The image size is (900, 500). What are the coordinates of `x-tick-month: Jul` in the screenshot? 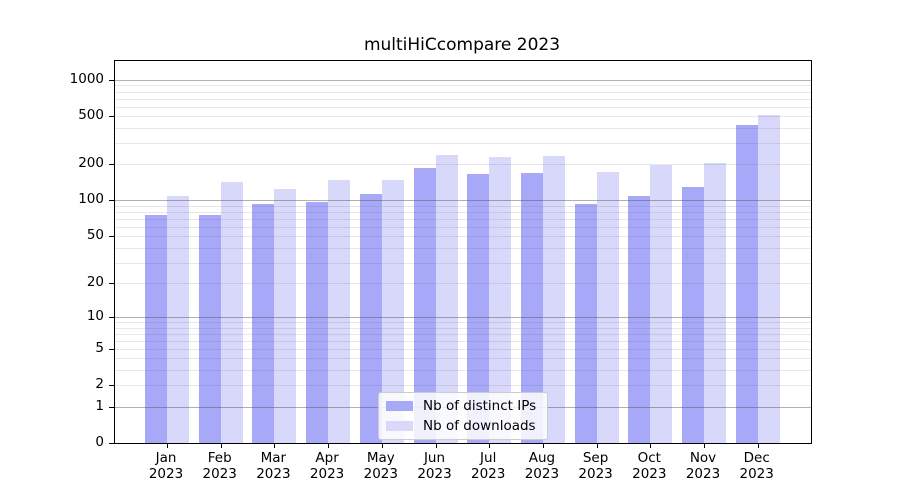 It's located at (488, 458).